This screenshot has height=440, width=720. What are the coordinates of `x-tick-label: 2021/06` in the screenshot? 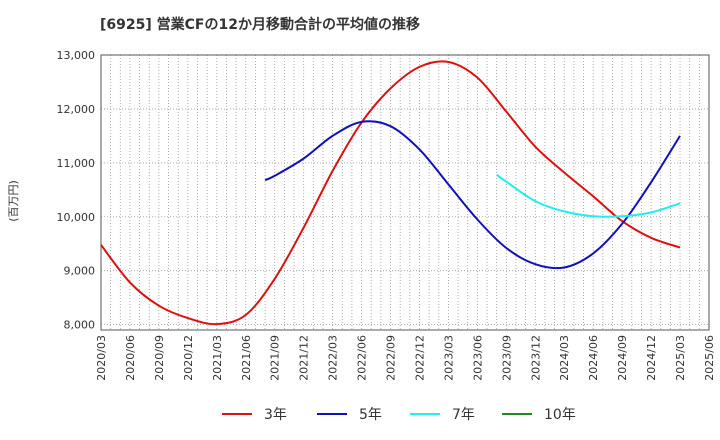 It's located at (246, 358).